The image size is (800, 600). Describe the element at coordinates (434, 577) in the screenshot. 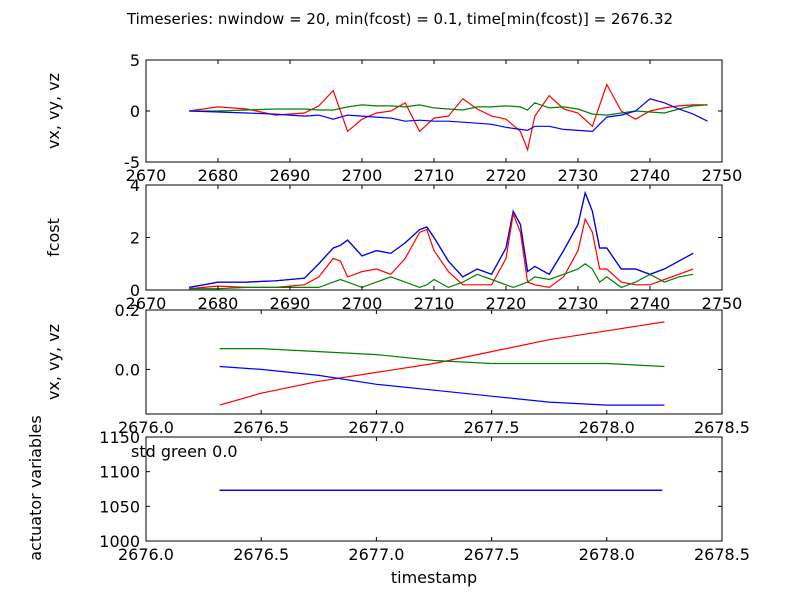

I see `x-axis-label: timestamp` at that location.